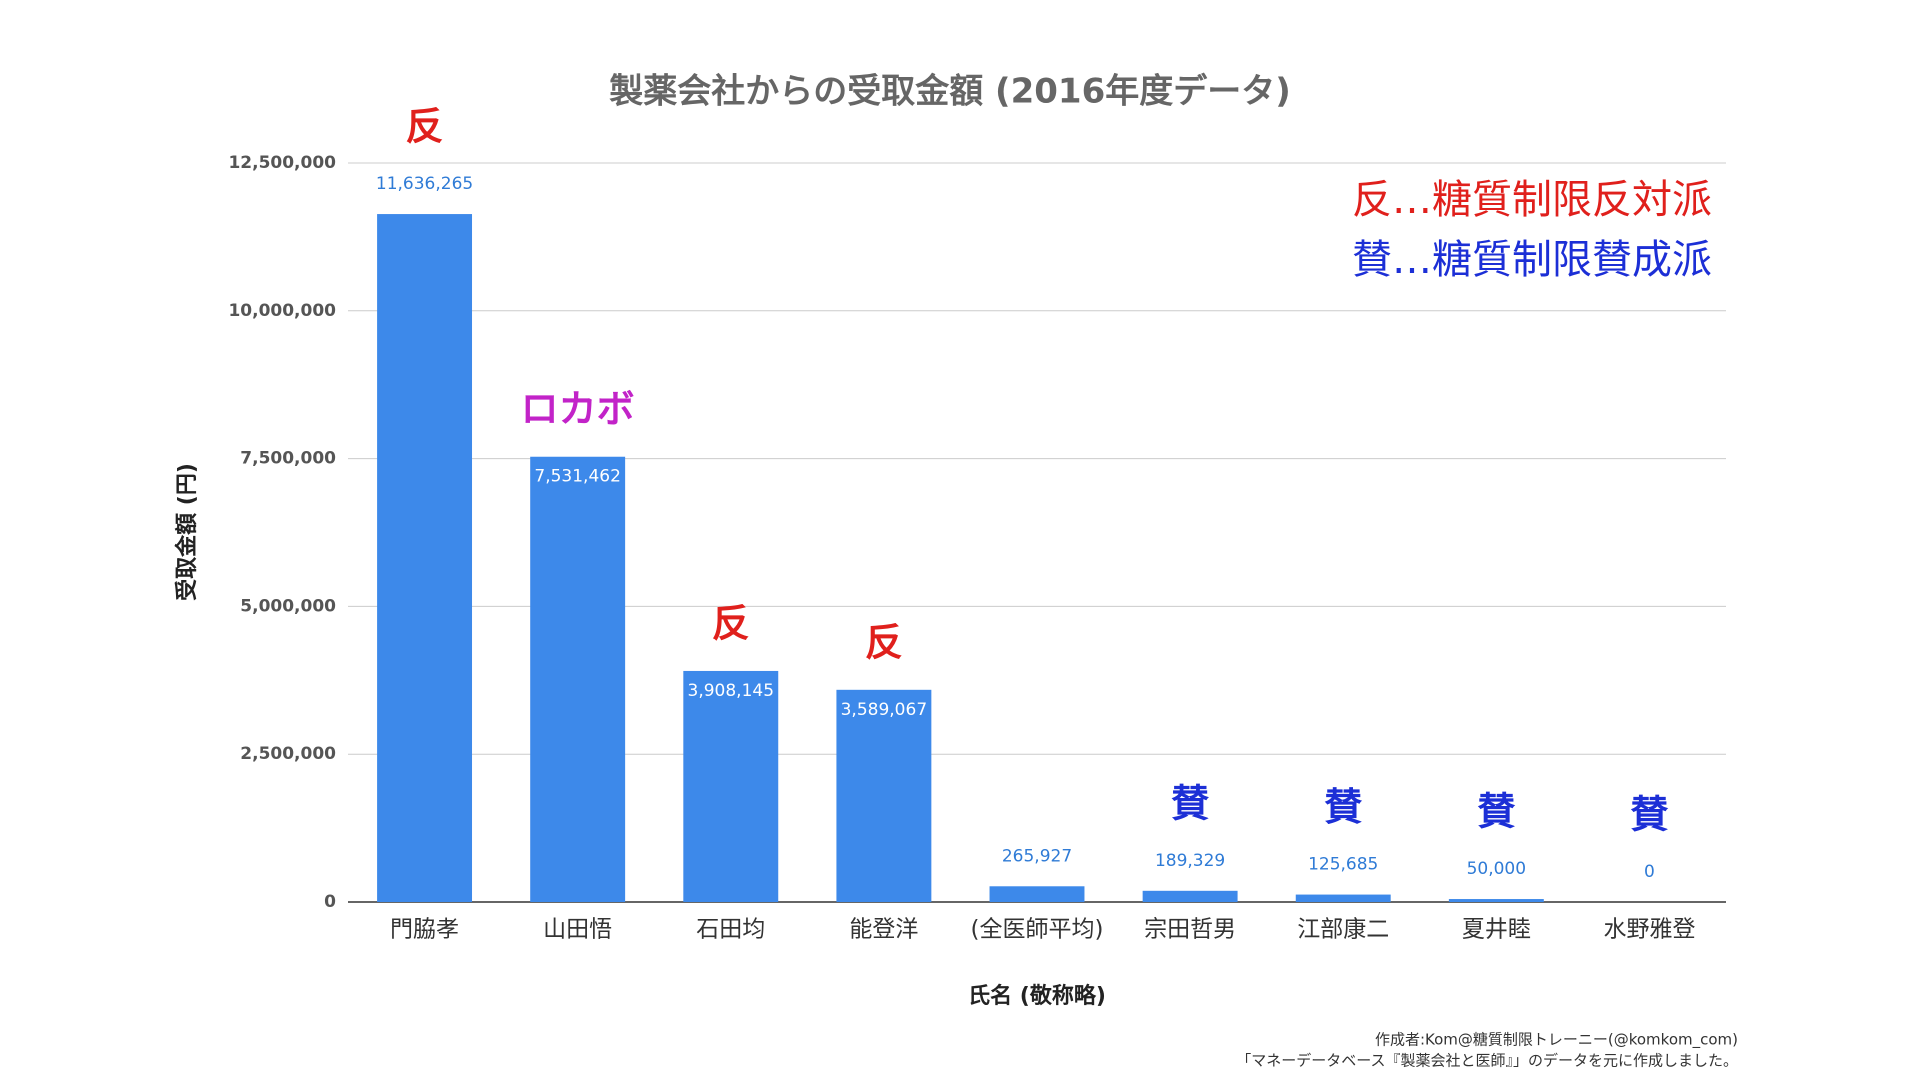  What do you see at coordinates (1532, 260) in the screenshot?
I see `legend-entry: 賛…糖質制限賛成派` at bounding box center [1532, 260].